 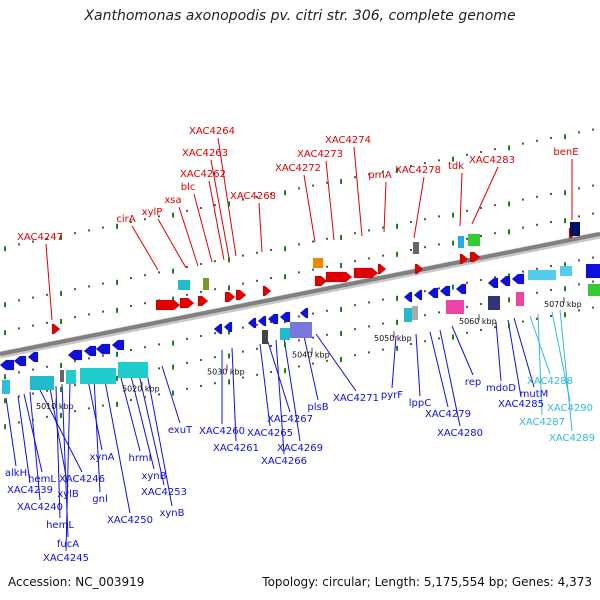 What do you see at coordinates (66, 558) in the screenshot?
I see `reverse-gene-label: XAC4245` at bounding box center [66, 558].